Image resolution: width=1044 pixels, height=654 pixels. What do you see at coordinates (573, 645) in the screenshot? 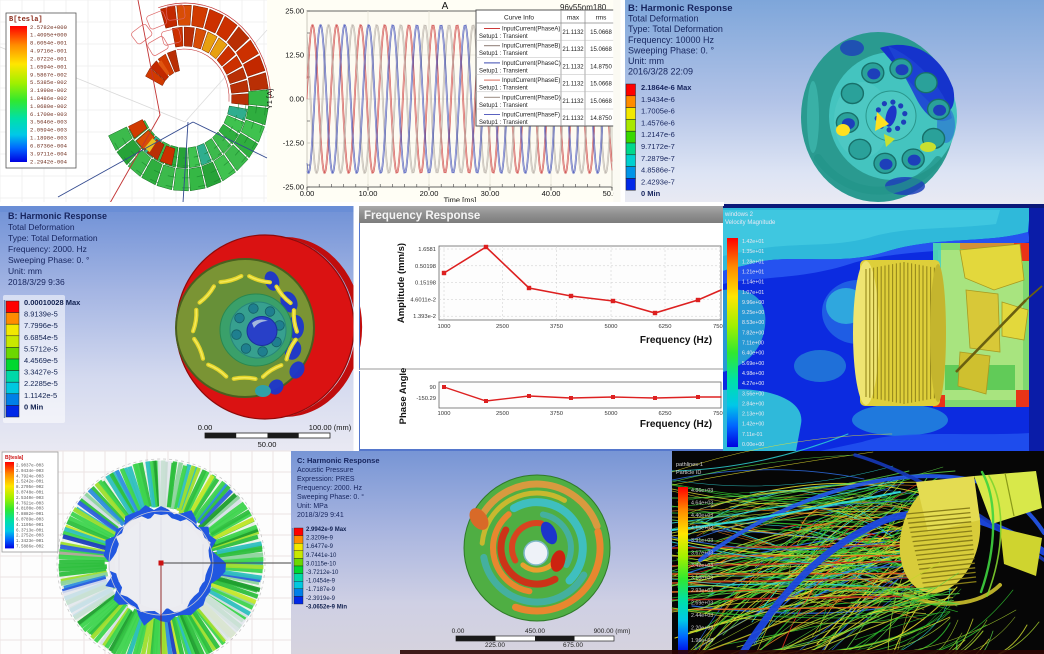
I see `svg-text: 675.00` at bounding box center [573, 645].